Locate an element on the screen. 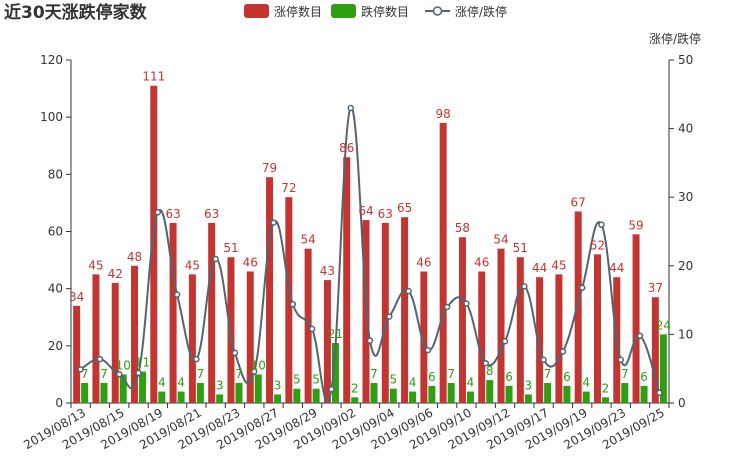 The height and width of the screenshot is (463, 750). left-axis-tick-label: 40 is located at coordinates (55, 289).